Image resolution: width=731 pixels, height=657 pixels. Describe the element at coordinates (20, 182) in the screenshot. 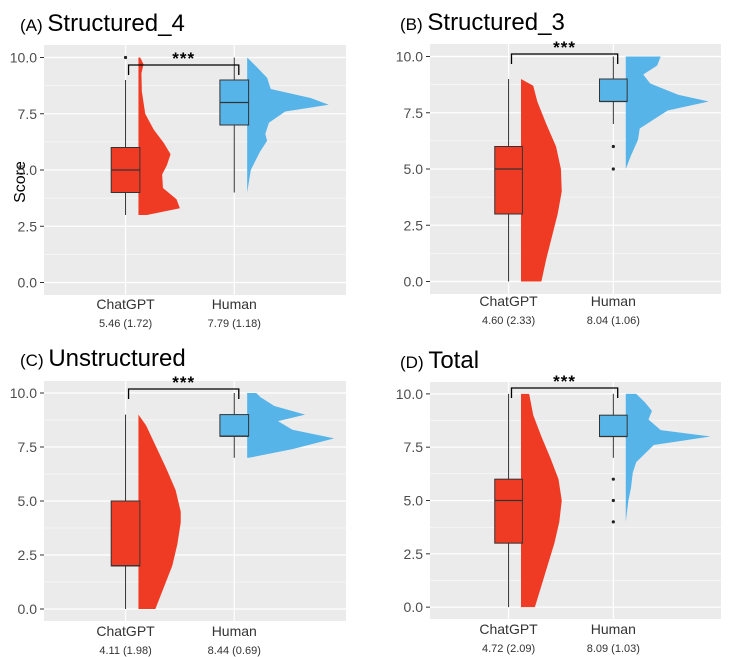

I see `y-axis-label: Score` at that location.